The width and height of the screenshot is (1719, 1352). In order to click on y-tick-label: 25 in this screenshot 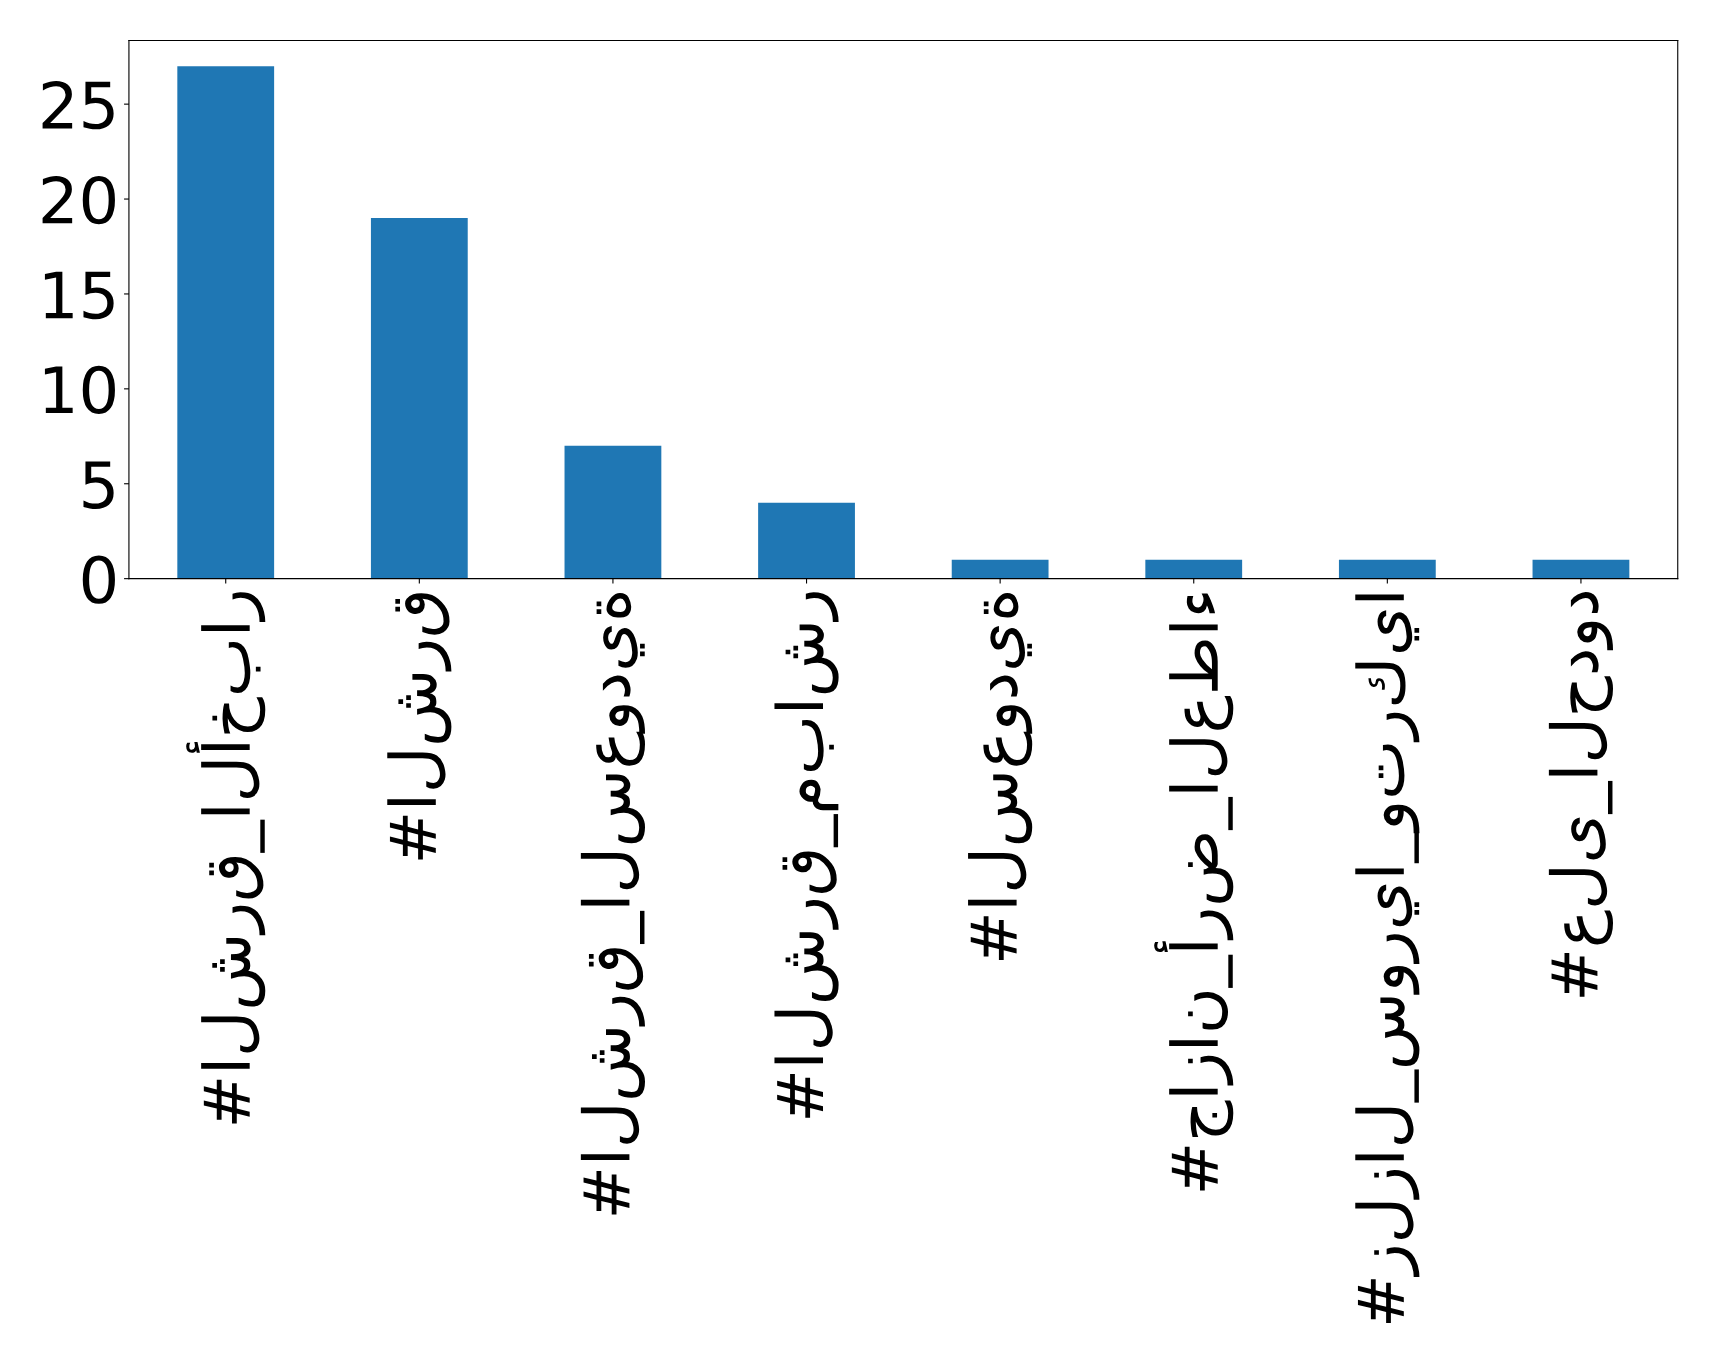, I will do `click(78, 105)`.